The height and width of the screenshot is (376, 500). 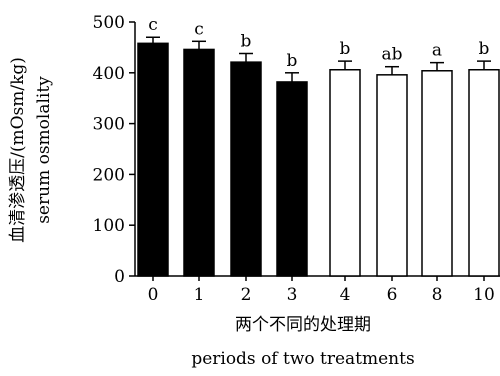 I want to click on x-axis-label-en: periods of two treatments, so click(x=302, y=359).